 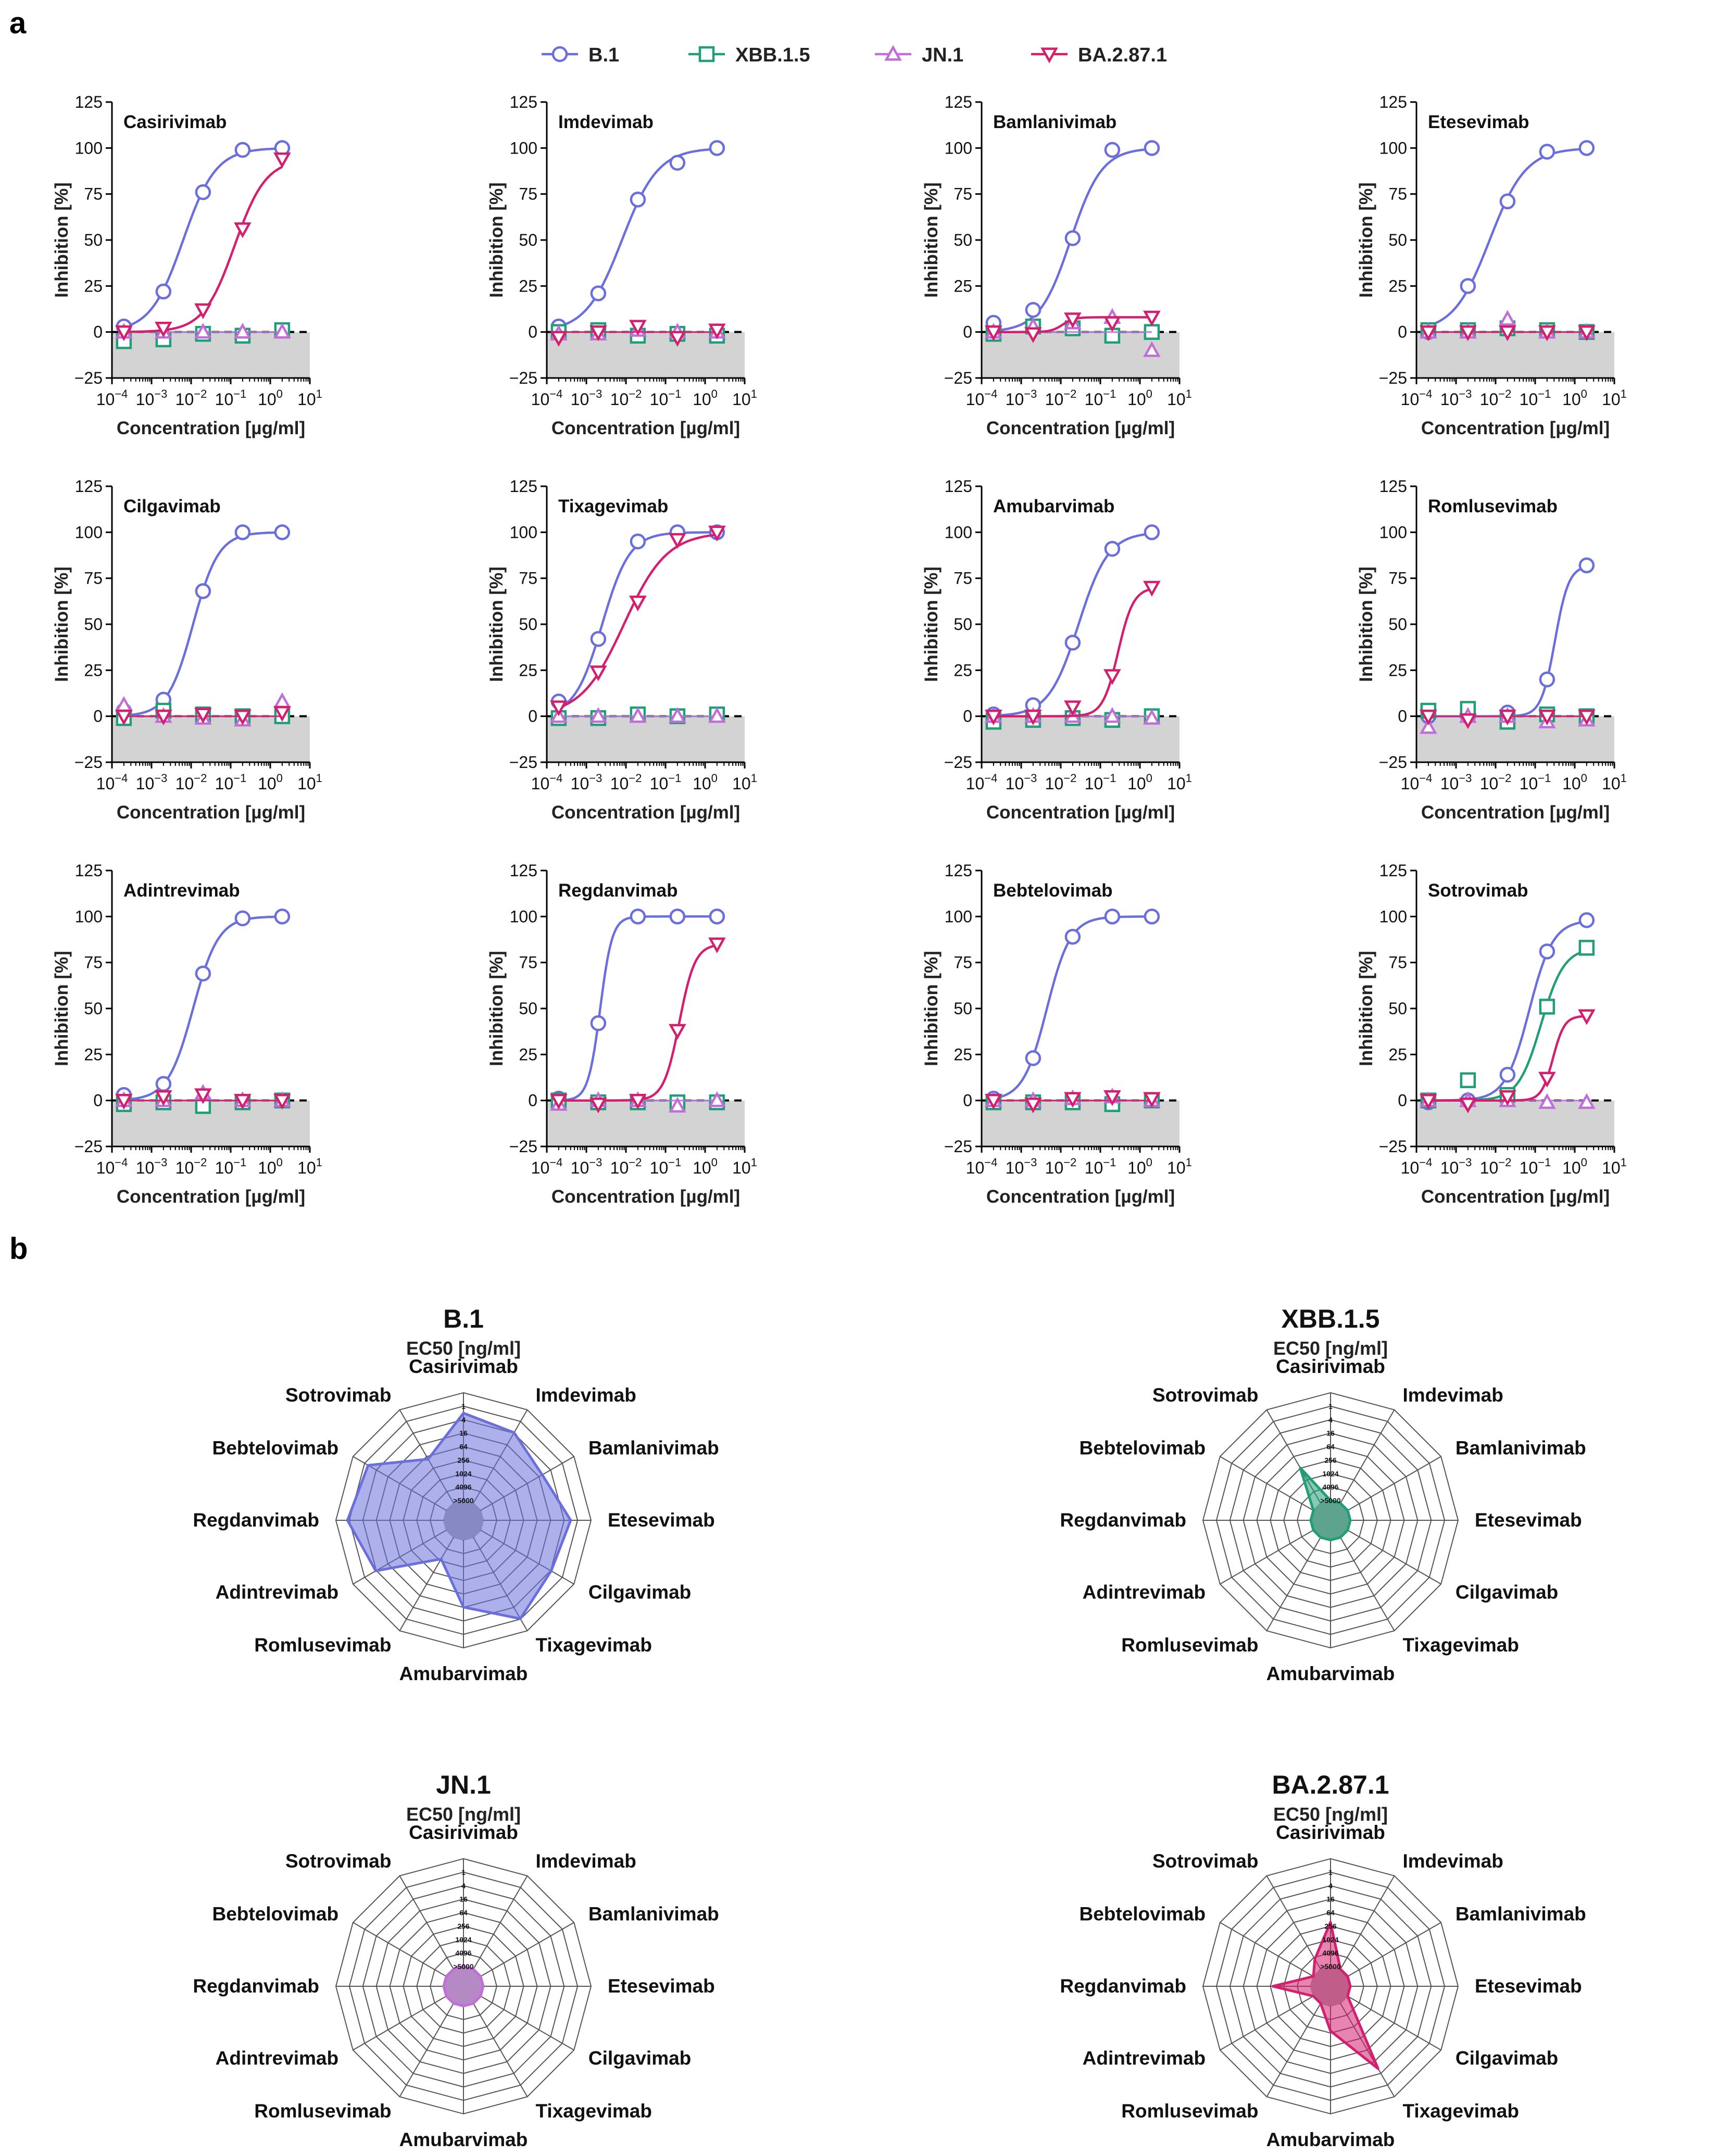 What do you see at coordinates (464, 1420) in the screenshot?
I see `radar-ring-label: 4` at bounding box center [464, 1420].